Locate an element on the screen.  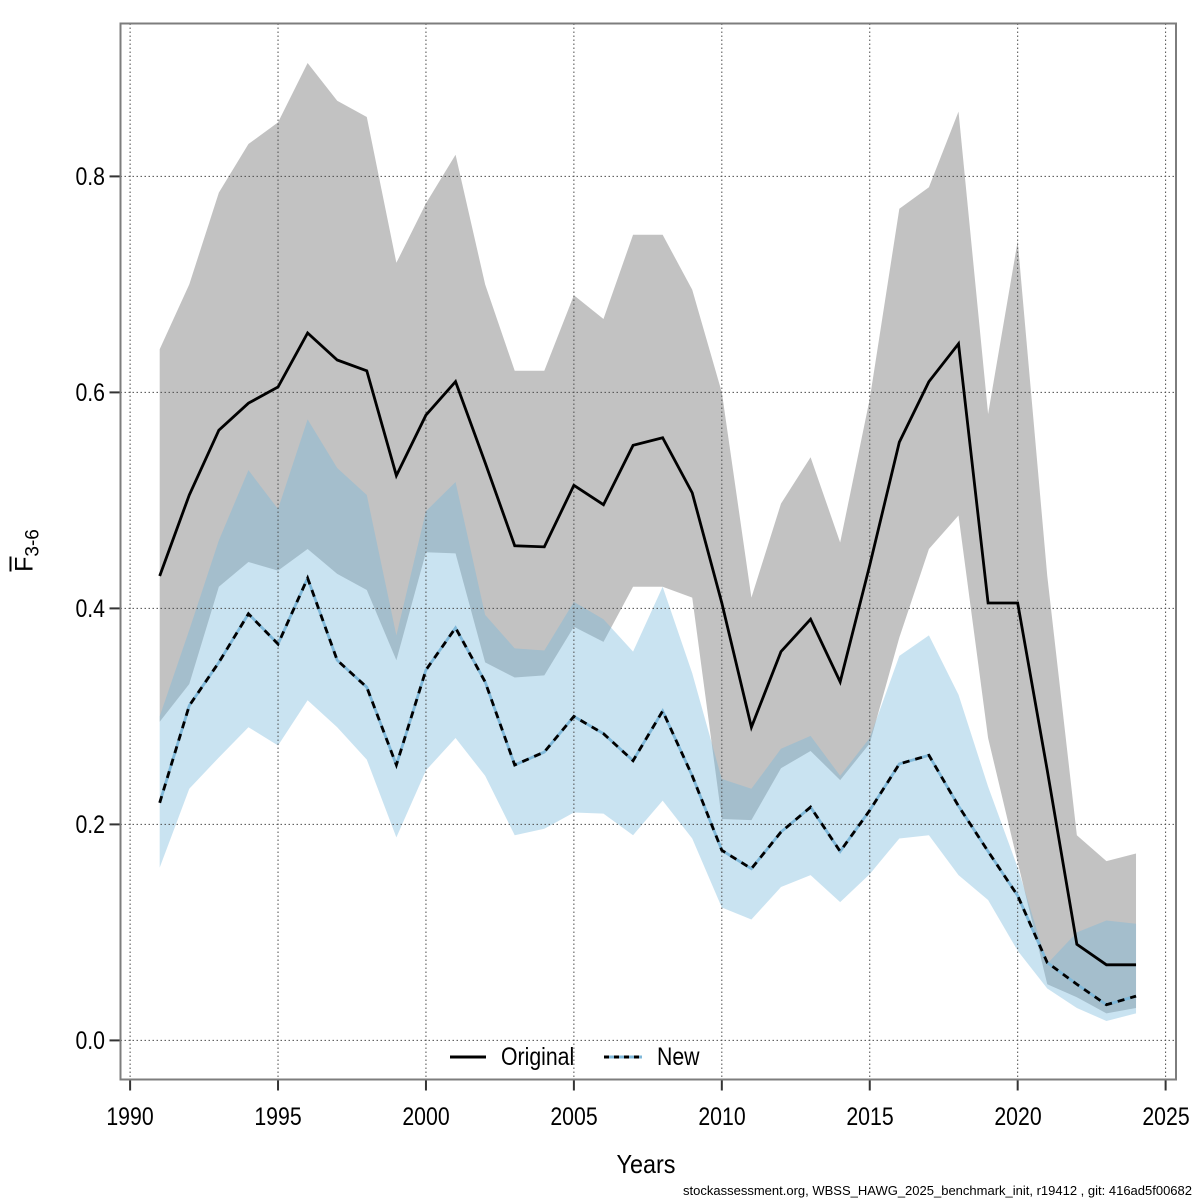
y-axis-label-fbar: F is located at coordinates (24, 564).